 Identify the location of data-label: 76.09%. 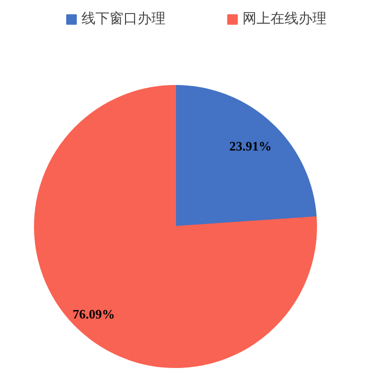
(93, 314).